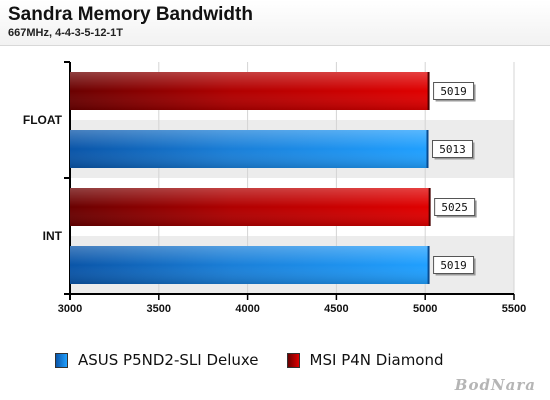  What do you see at coordinates (263, 360) in the screenshot?
I see `chart-legend: ASUS P5ND2-SLI Deluxe MSI P4N Diamond` at bounding box center [263, 360].